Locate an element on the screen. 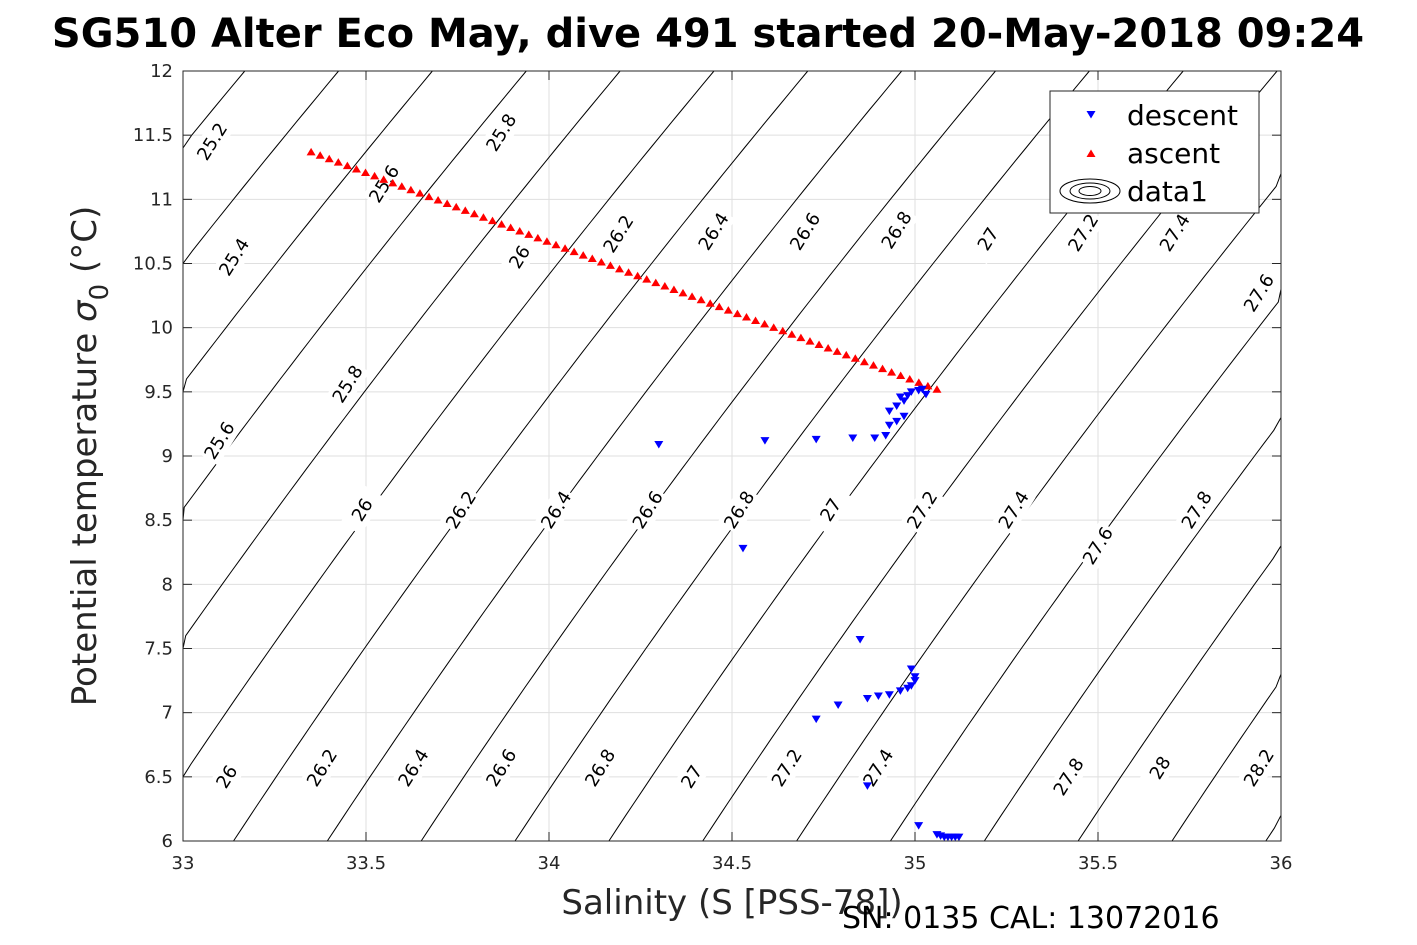  legend-box is located at coordinates (1154, 152).